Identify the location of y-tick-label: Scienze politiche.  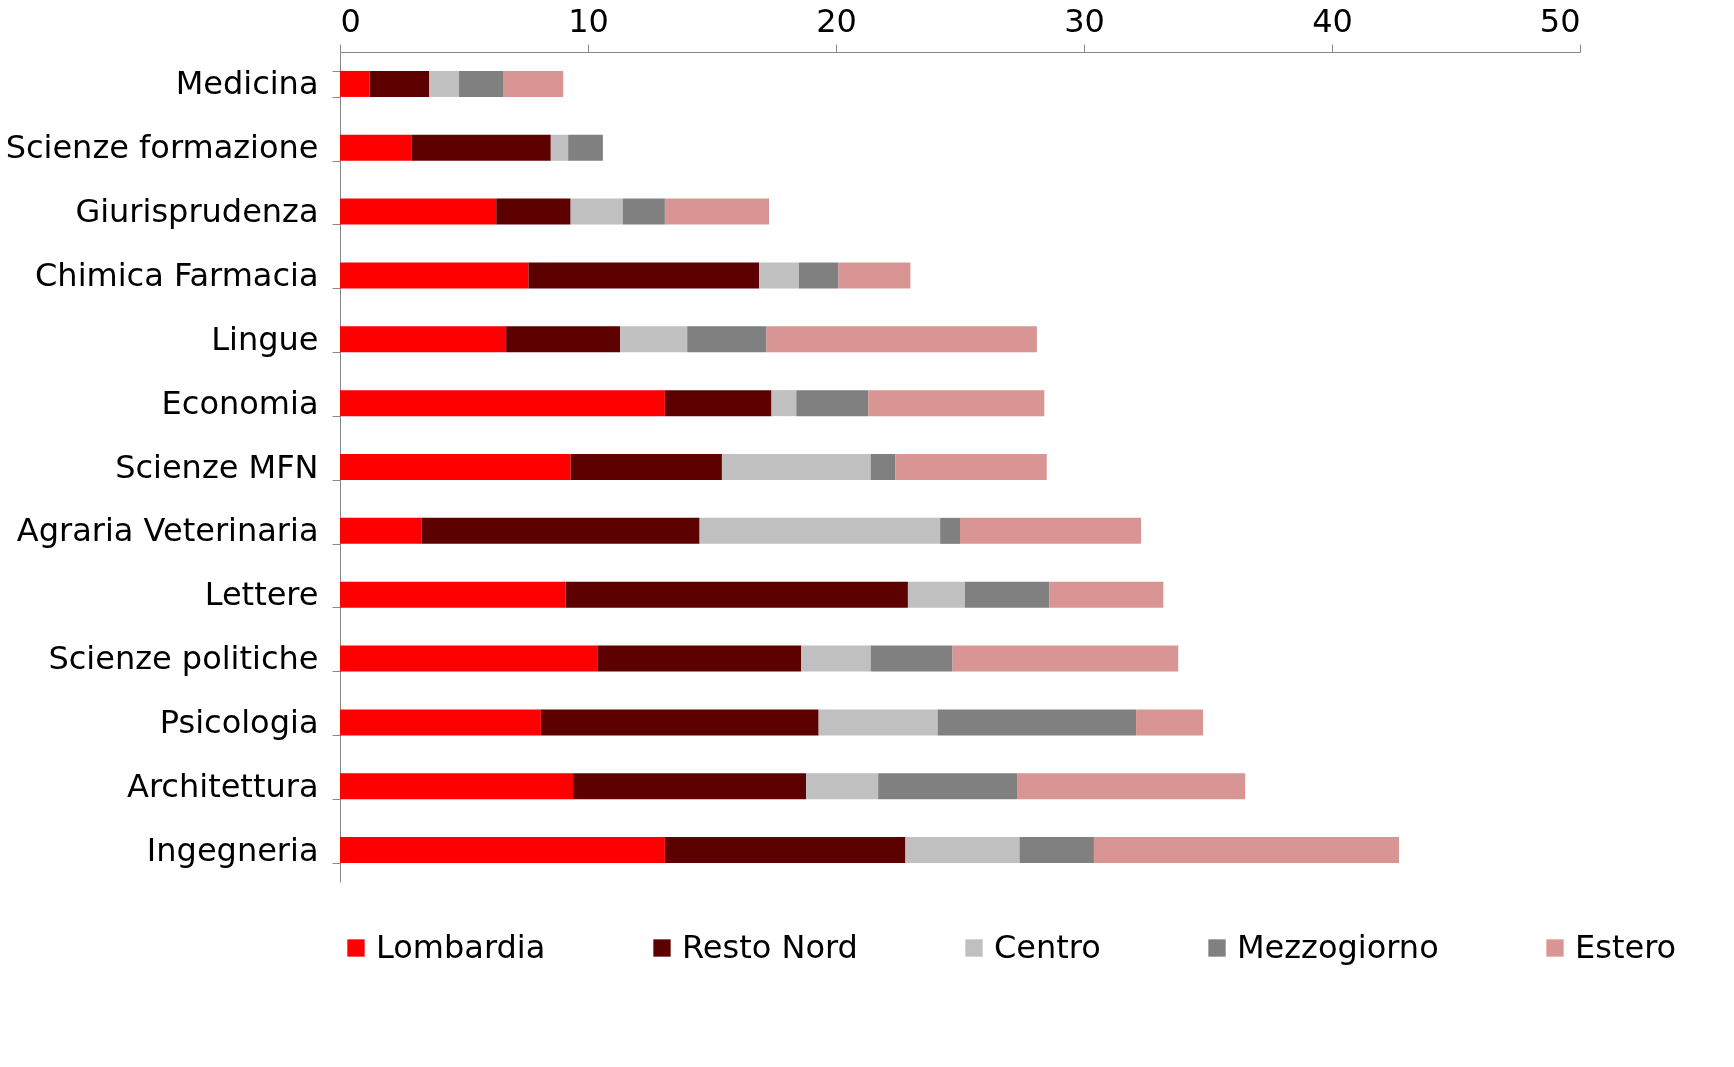
(183, 658).